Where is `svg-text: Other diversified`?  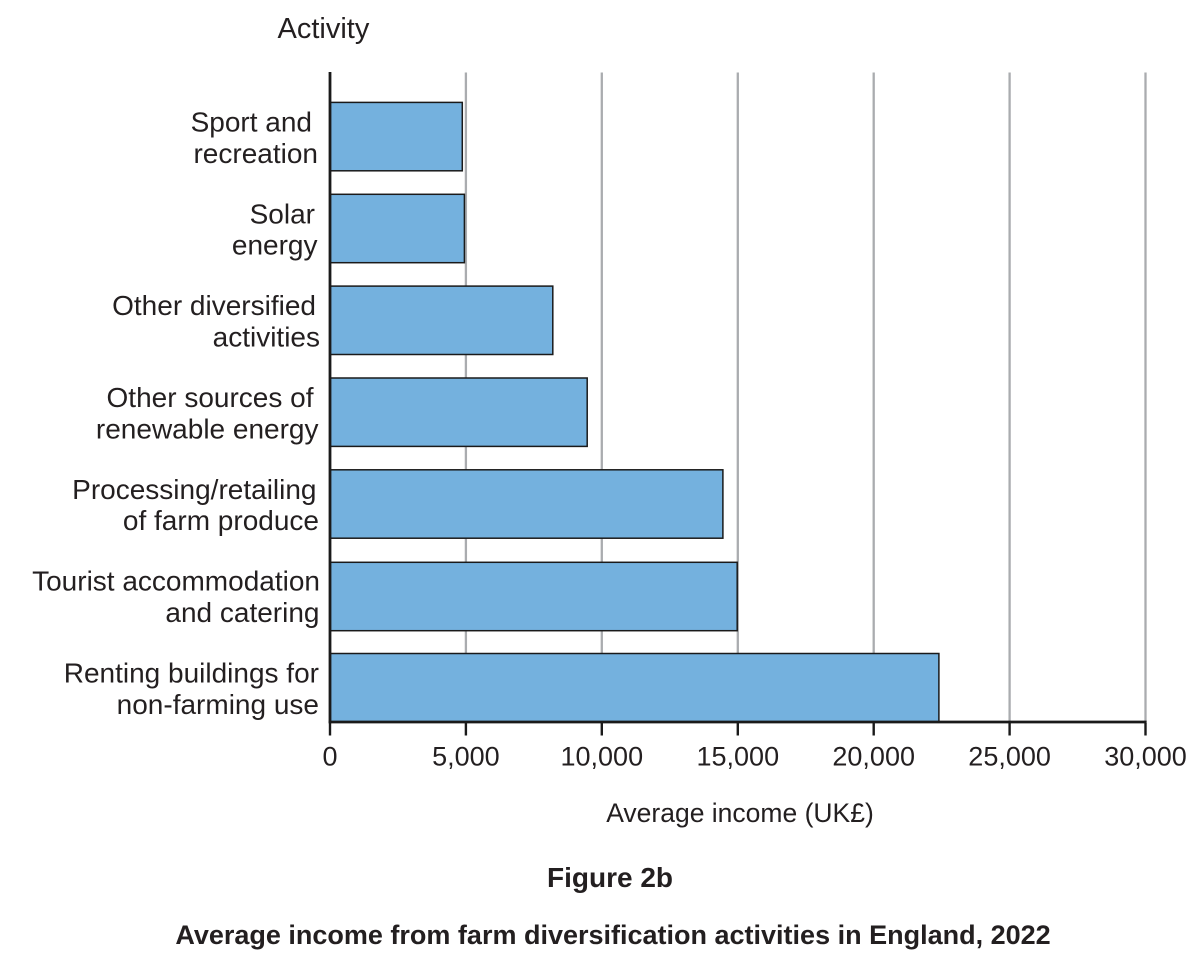 svg-text: Other diversified is located at coordinates (214, 305).